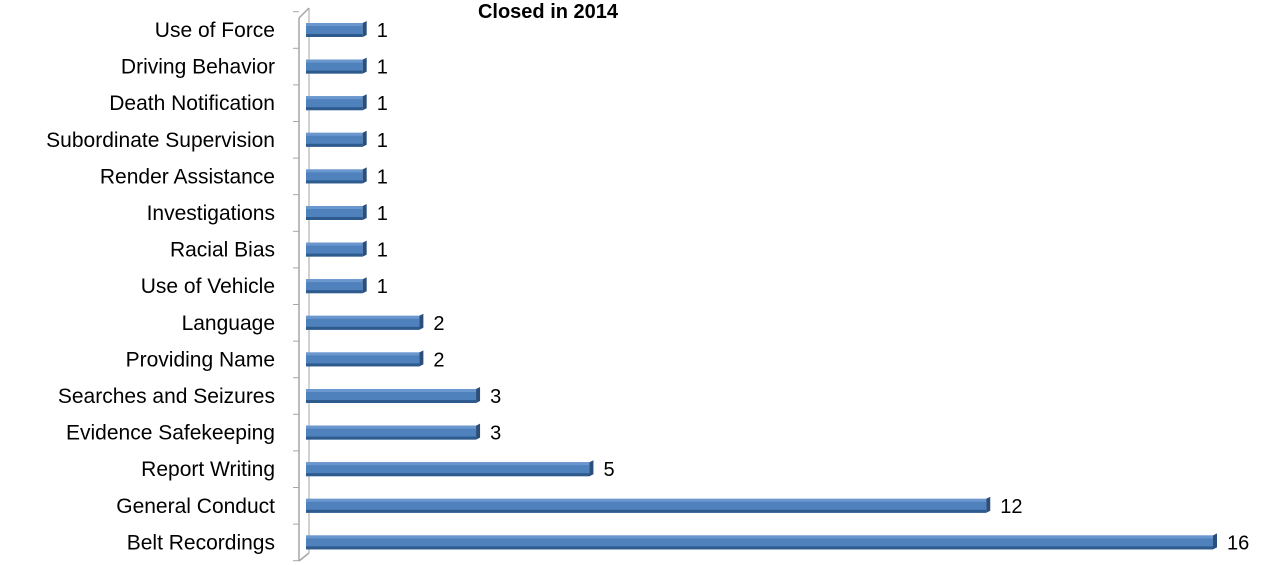  Describe the element at coordinates (438, 360) in the screenshot. I see `data-label: 2` at that location.